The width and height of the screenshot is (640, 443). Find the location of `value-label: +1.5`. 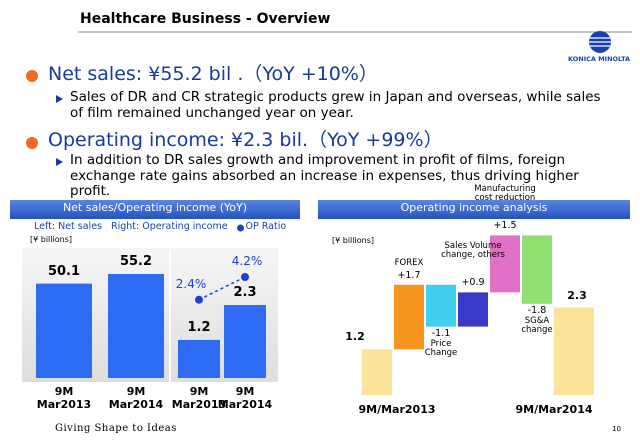

value-label: +1.5 is located at coordinates (505, 226).